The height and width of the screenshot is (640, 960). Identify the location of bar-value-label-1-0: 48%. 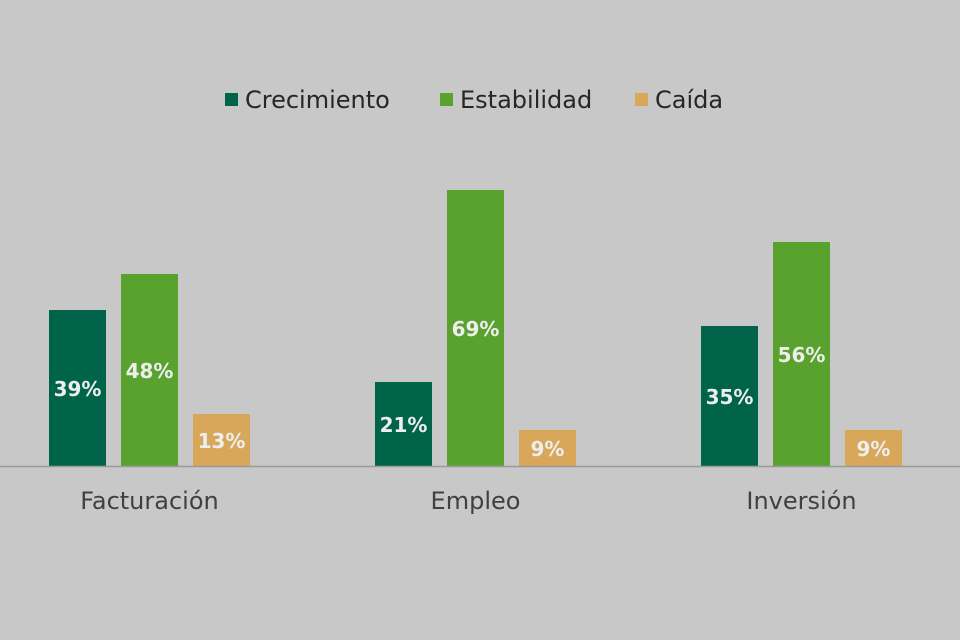
(150, 371).